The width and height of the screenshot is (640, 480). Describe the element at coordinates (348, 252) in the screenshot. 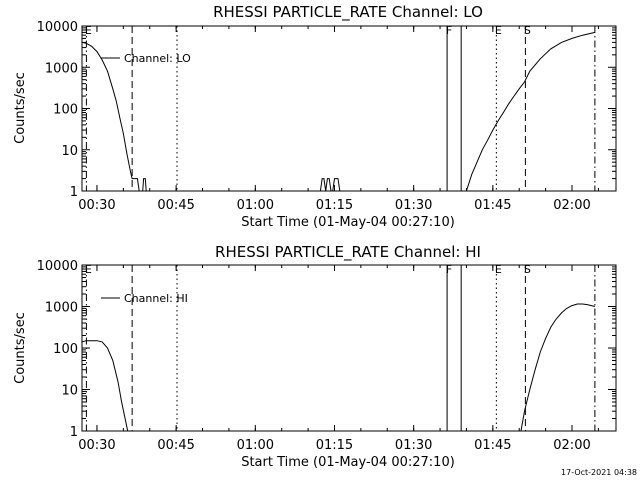

I see `chart-title: RHESSI PARTICLE_RATE Channel: HI` at that location.